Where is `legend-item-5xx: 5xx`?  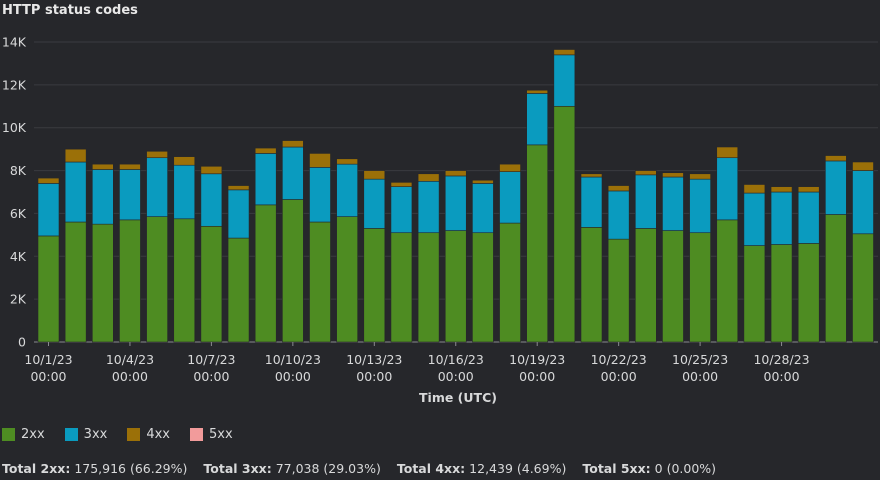
legend-item-5xx: 5xx is located at coordinates (211, 434).